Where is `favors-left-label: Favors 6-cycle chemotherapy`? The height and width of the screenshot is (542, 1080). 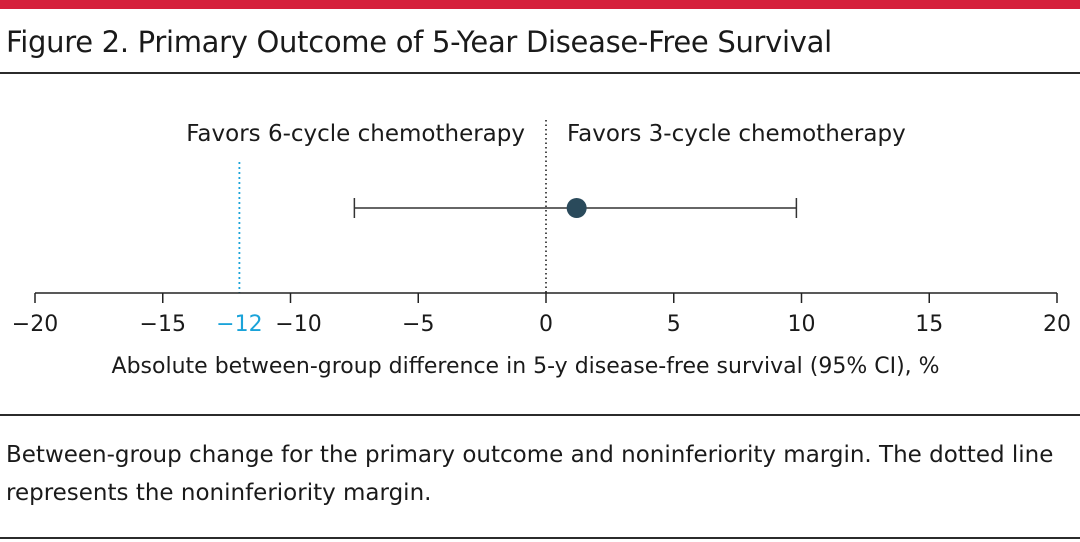
favors-left-label: Favors 6-cycle chemotherapy is located at coordinates (355, 134).